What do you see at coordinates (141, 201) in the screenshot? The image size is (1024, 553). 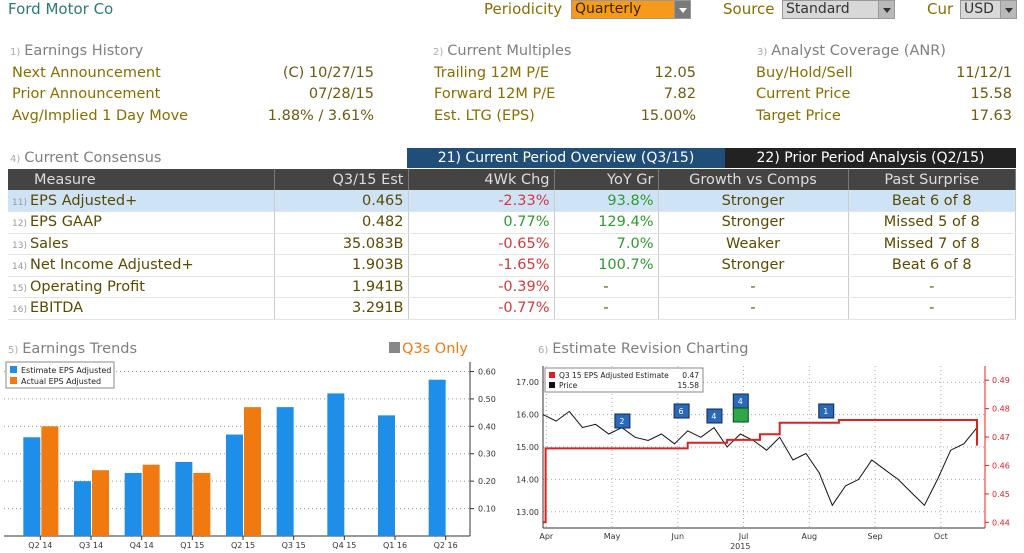 I see `cell-measure: 11) EPS Adjusted+` at bounding box center [141, 201].